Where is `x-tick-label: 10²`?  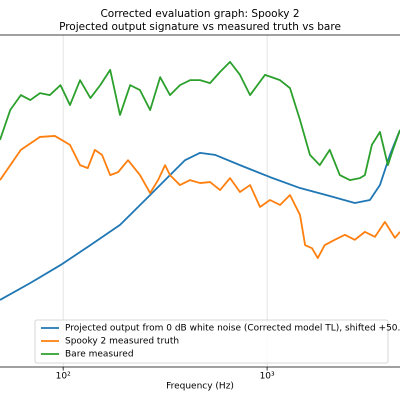
x-tick-label: 10² is located at coordinates (63, 377).